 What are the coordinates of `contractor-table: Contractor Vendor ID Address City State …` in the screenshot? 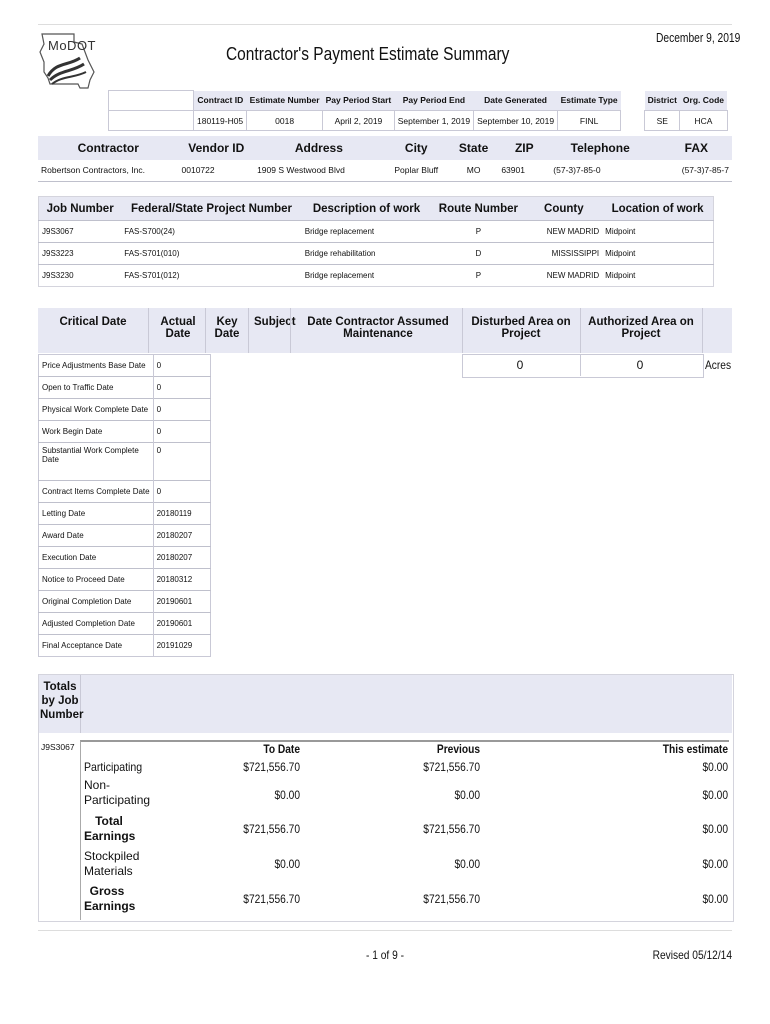 It's located at (385, 159).